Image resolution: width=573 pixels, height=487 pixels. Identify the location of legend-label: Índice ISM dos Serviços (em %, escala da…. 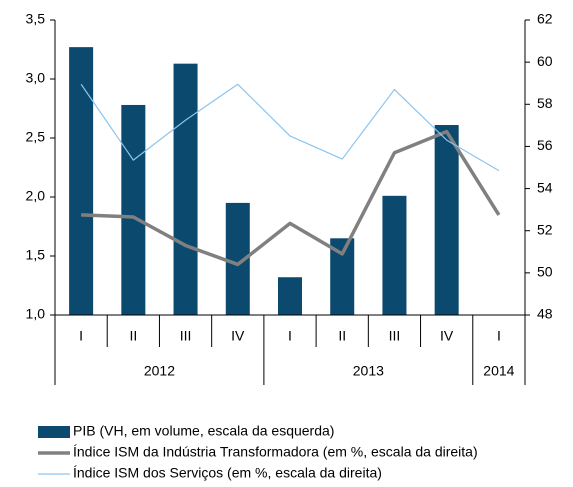
(227, 473).